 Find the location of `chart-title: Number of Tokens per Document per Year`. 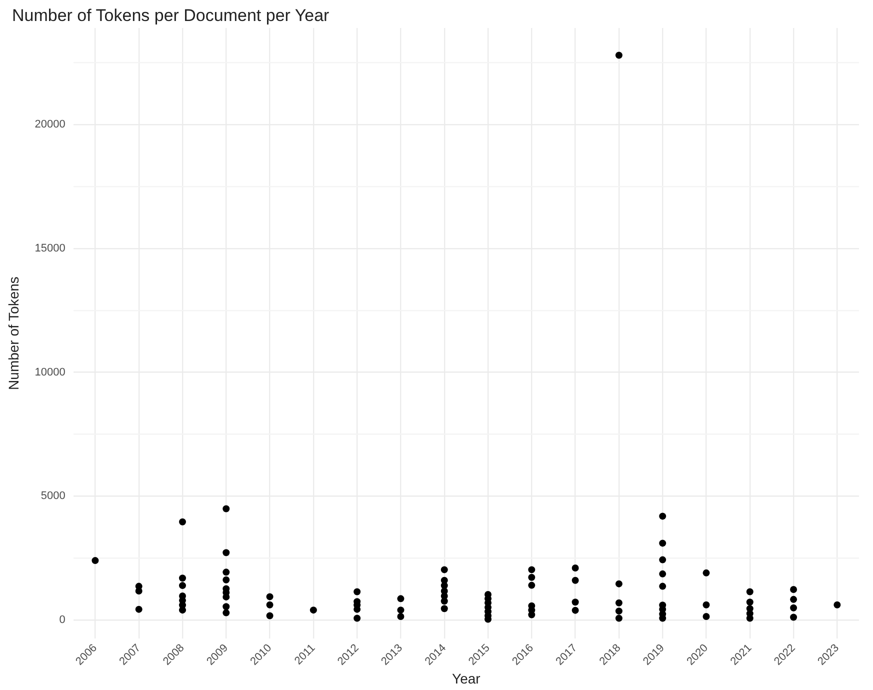

chart-title: Number of Tokens per Document per Year is located at coordinates (171, 16).